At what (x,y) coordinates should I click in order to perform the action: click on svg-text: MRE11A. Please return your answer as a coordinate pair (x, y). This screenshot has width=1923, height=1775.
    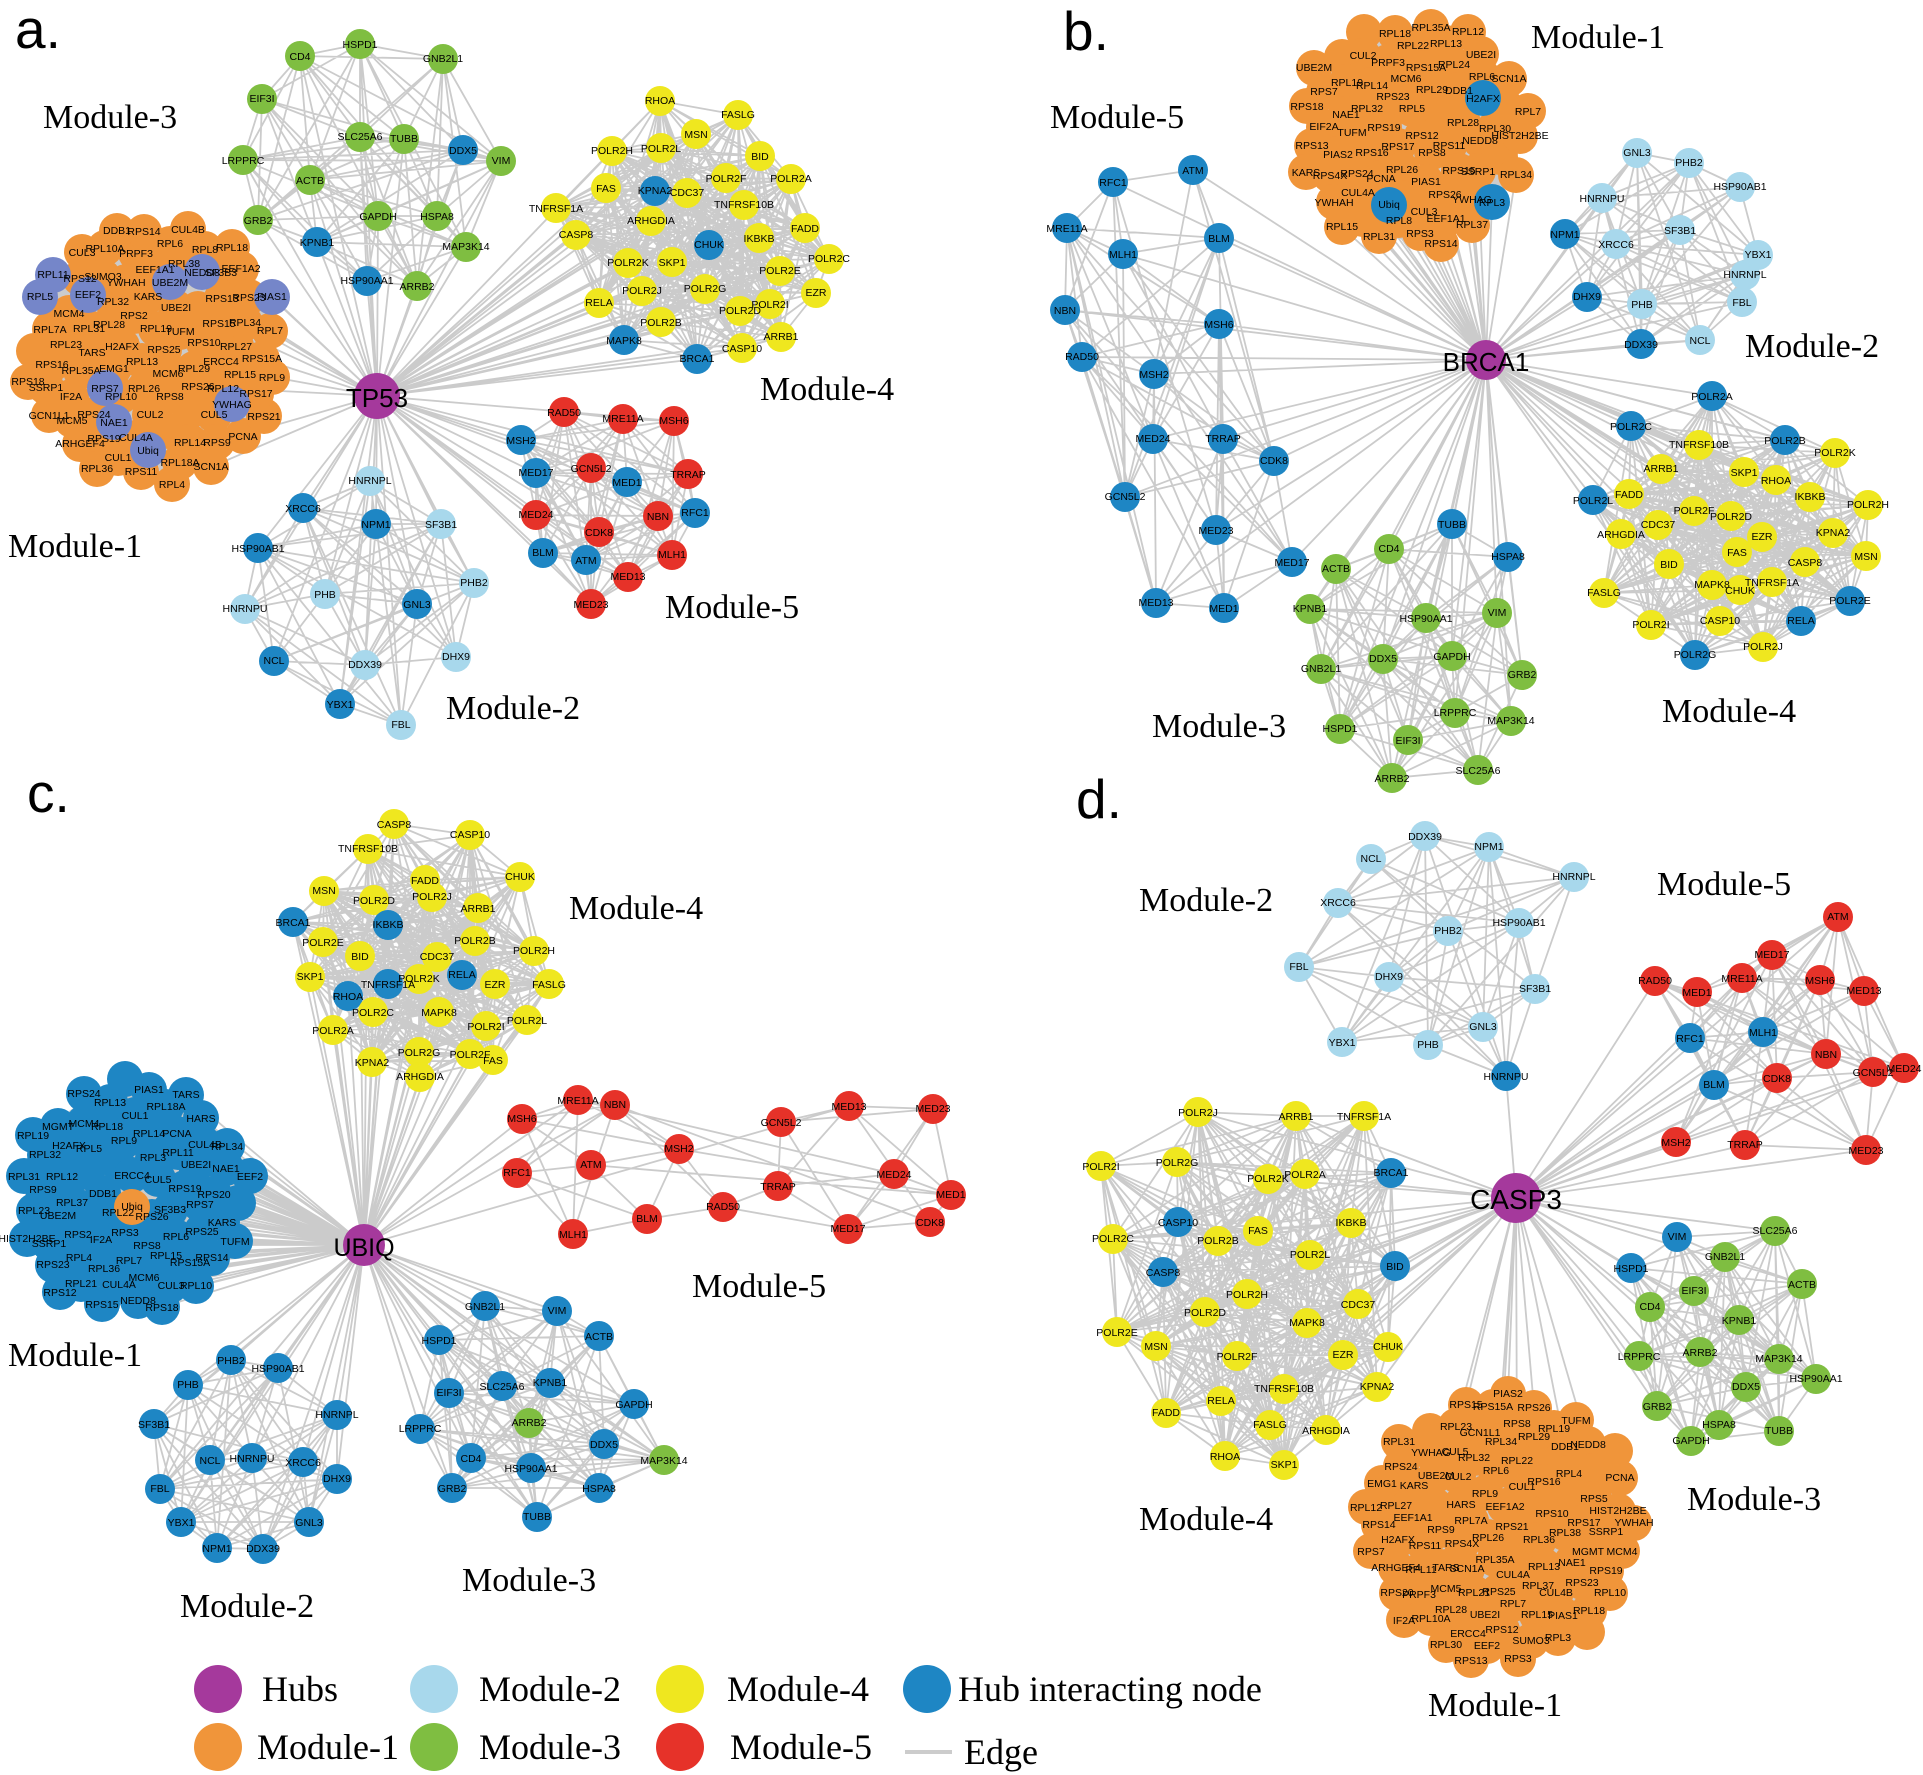
    Looking at the image, I should click on (1741, 979).